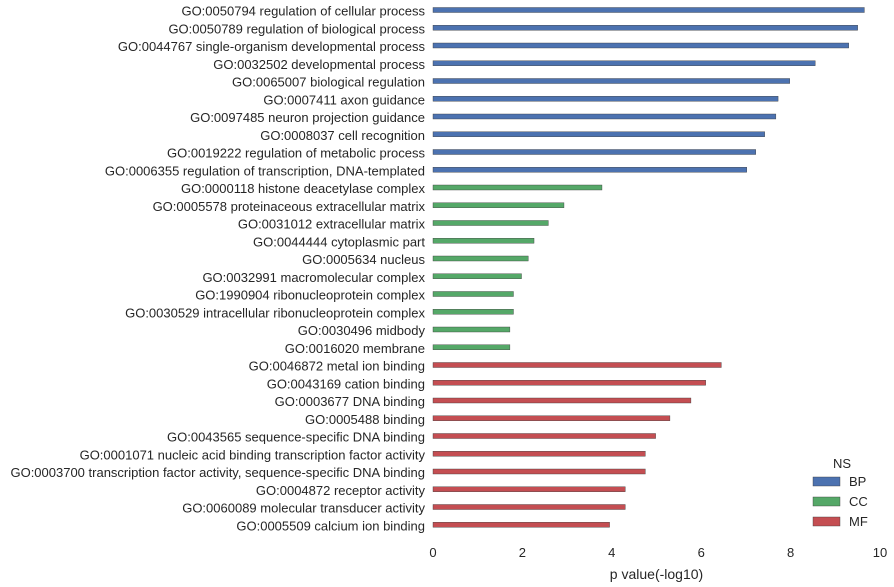 The image size is (894, 587). I want to click on category-label: GO:0044444 cytoplasmic part, so click(339, 241).